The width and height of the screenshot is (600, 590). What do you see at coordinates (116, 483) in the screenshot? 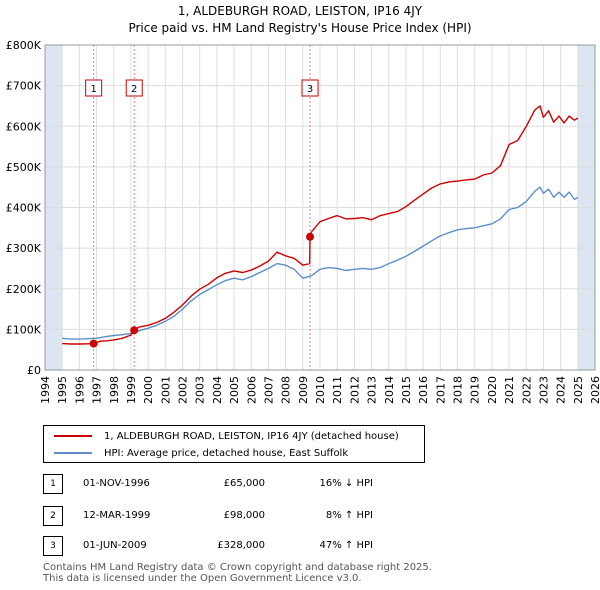
I see `transaction-date: 01-NOV-1996` at bounding box center [116, 483].